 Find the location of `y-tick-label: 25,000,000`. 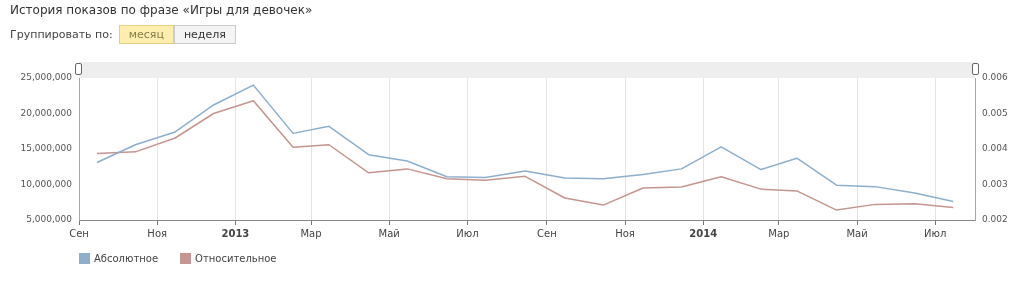

y-tick-label: 25,000,000 is located at coordinates (46, 77).